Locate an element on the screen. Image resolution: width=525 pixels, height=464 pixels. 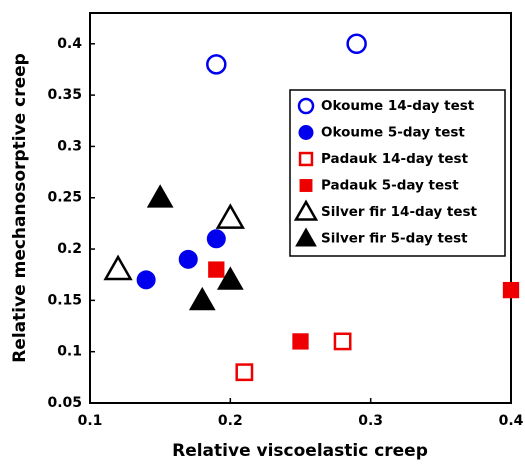
legend-label: Silver fir 5-day test is located at coordinates (394, 239).